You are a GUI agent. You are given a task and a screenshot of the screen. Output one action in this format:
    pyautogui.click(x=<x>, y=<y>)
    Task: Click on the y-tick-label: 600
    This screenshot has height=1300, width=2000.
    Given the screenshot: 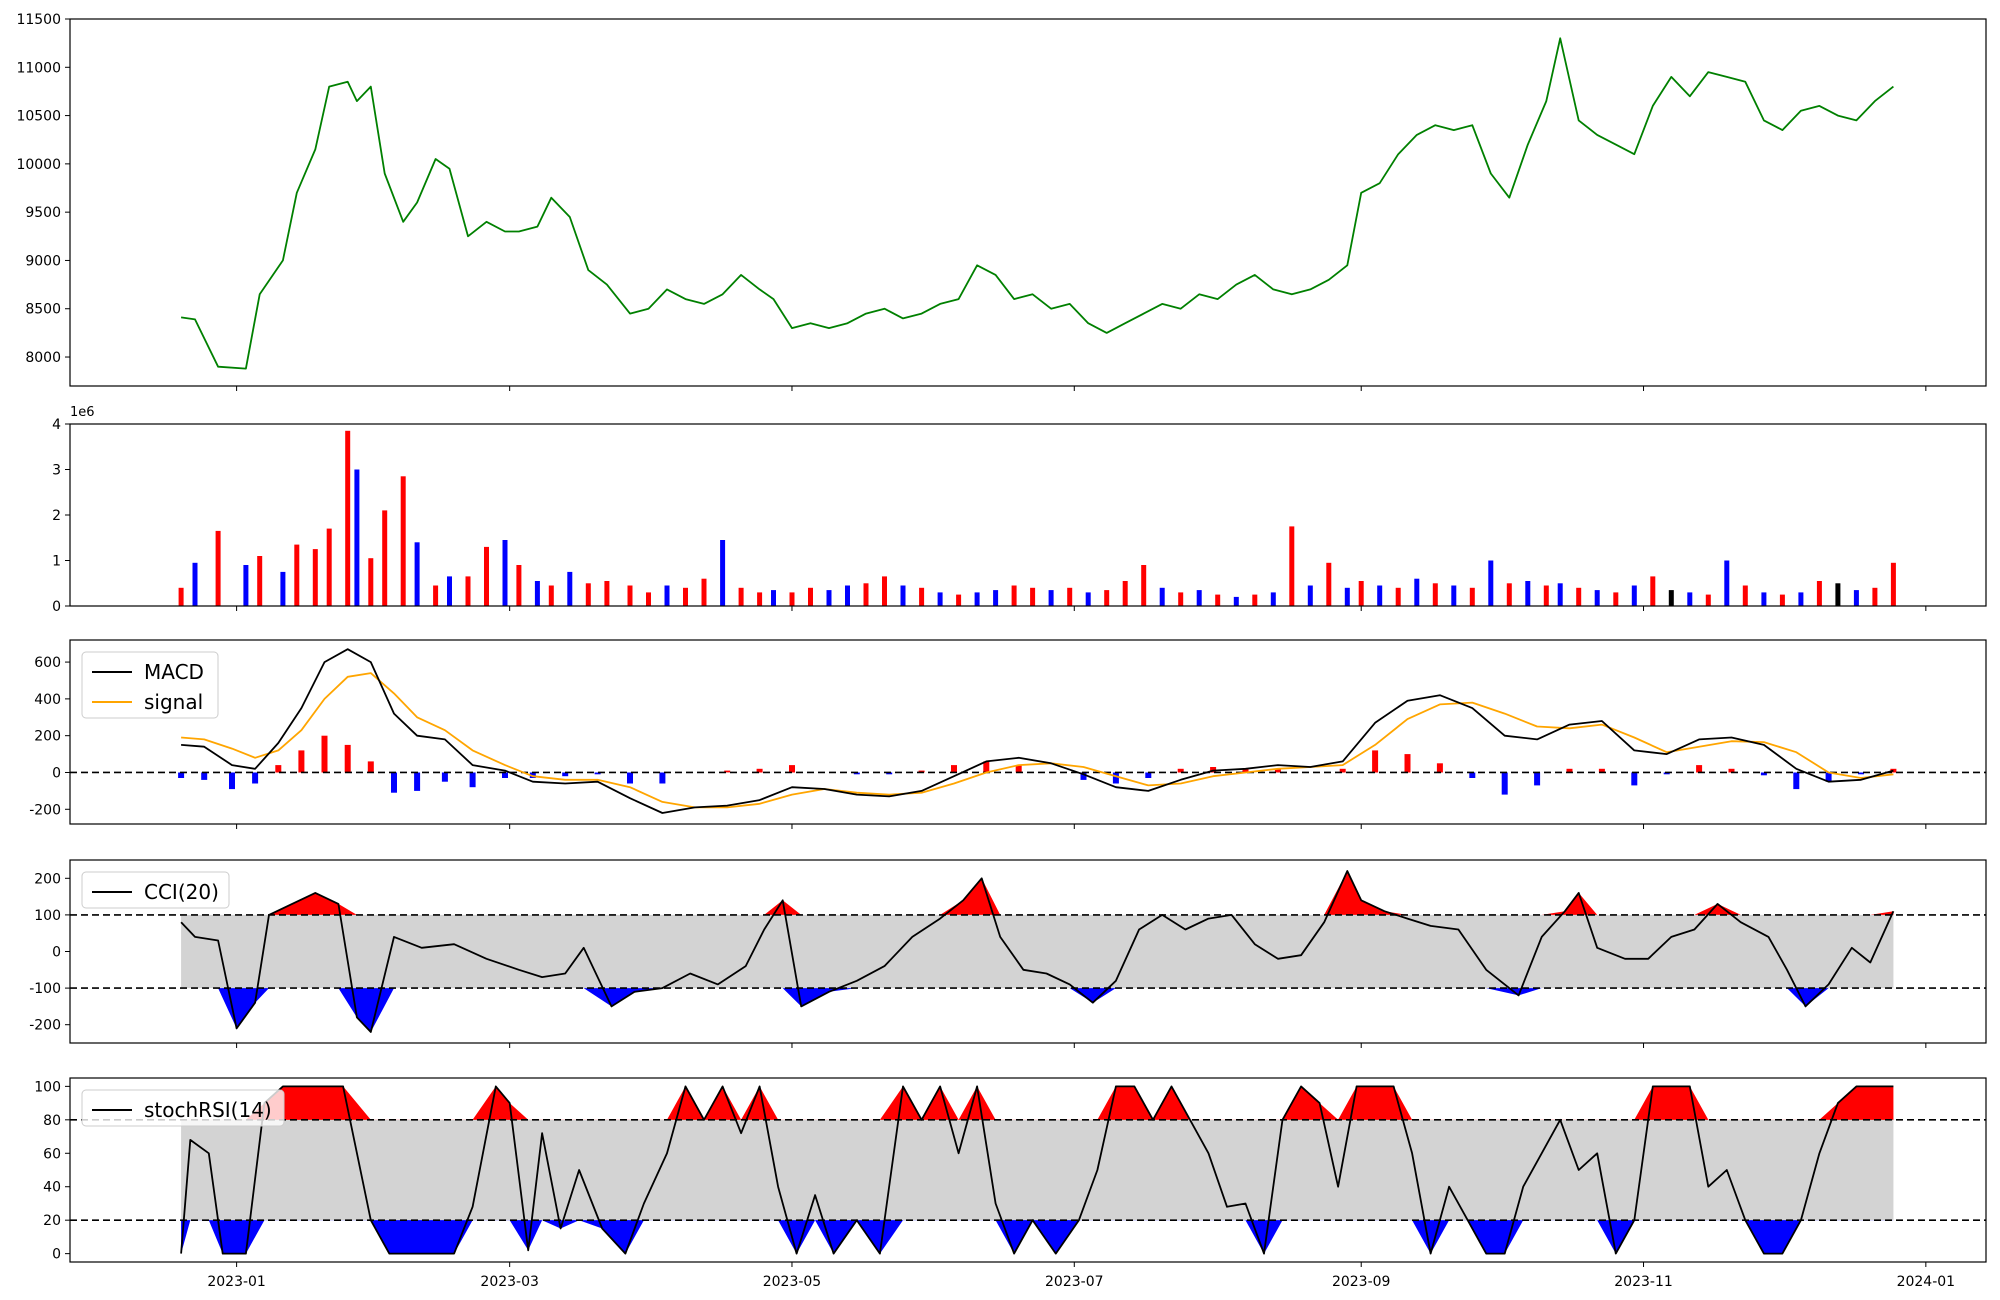 What is the action you would take?
    pyautogui.click(x=47, y=663)
    